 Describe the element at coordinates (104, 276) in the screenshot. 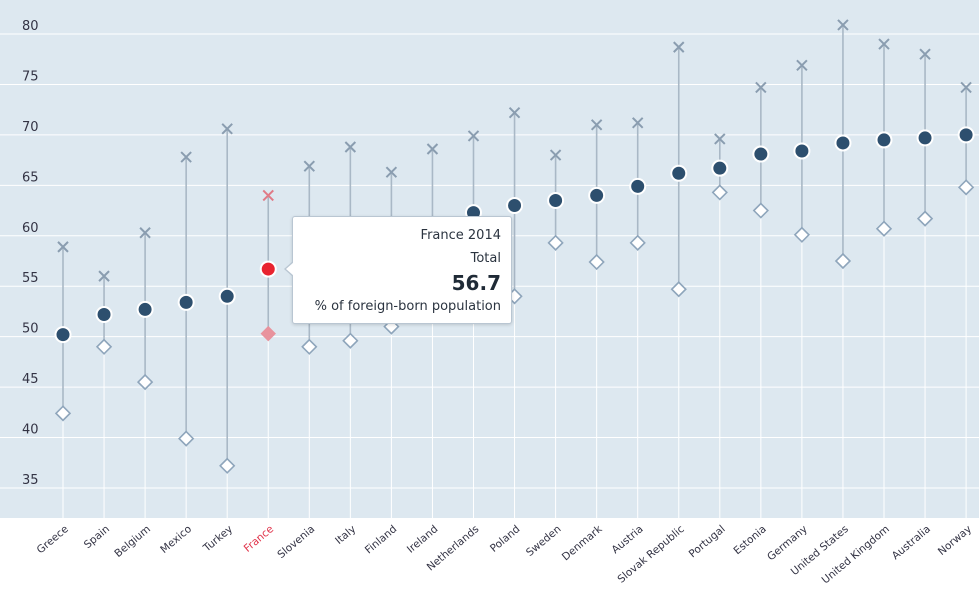

I see `max-marker-spain` at that location.